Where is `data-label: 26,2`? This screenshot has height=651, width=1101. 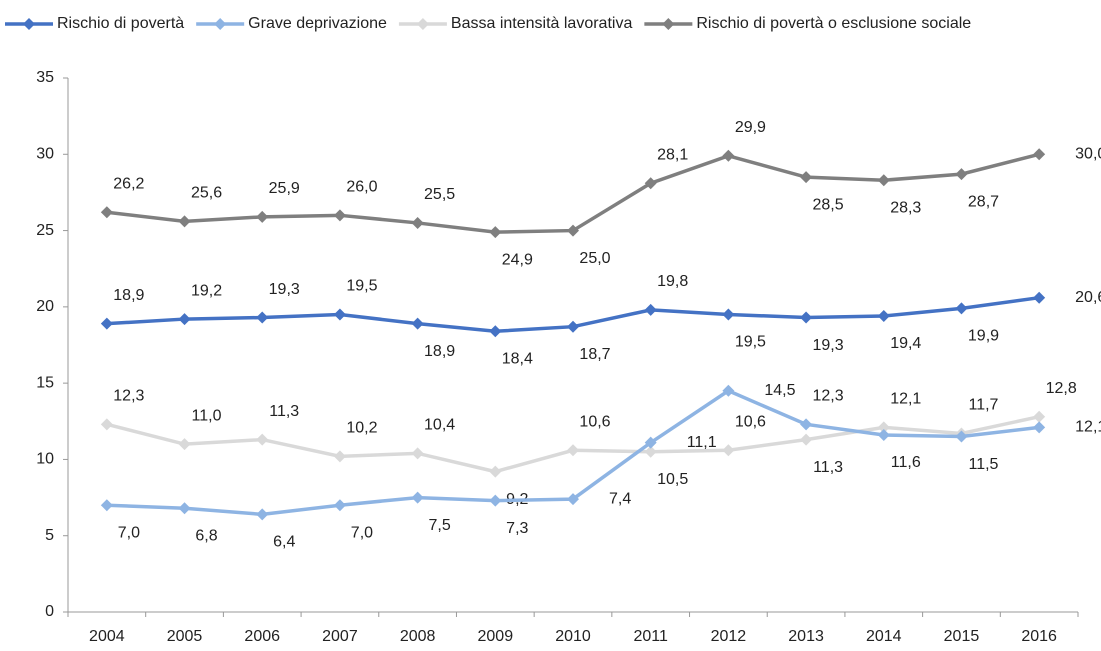 data-label: 26,2 is located at coordinates (128, 183).